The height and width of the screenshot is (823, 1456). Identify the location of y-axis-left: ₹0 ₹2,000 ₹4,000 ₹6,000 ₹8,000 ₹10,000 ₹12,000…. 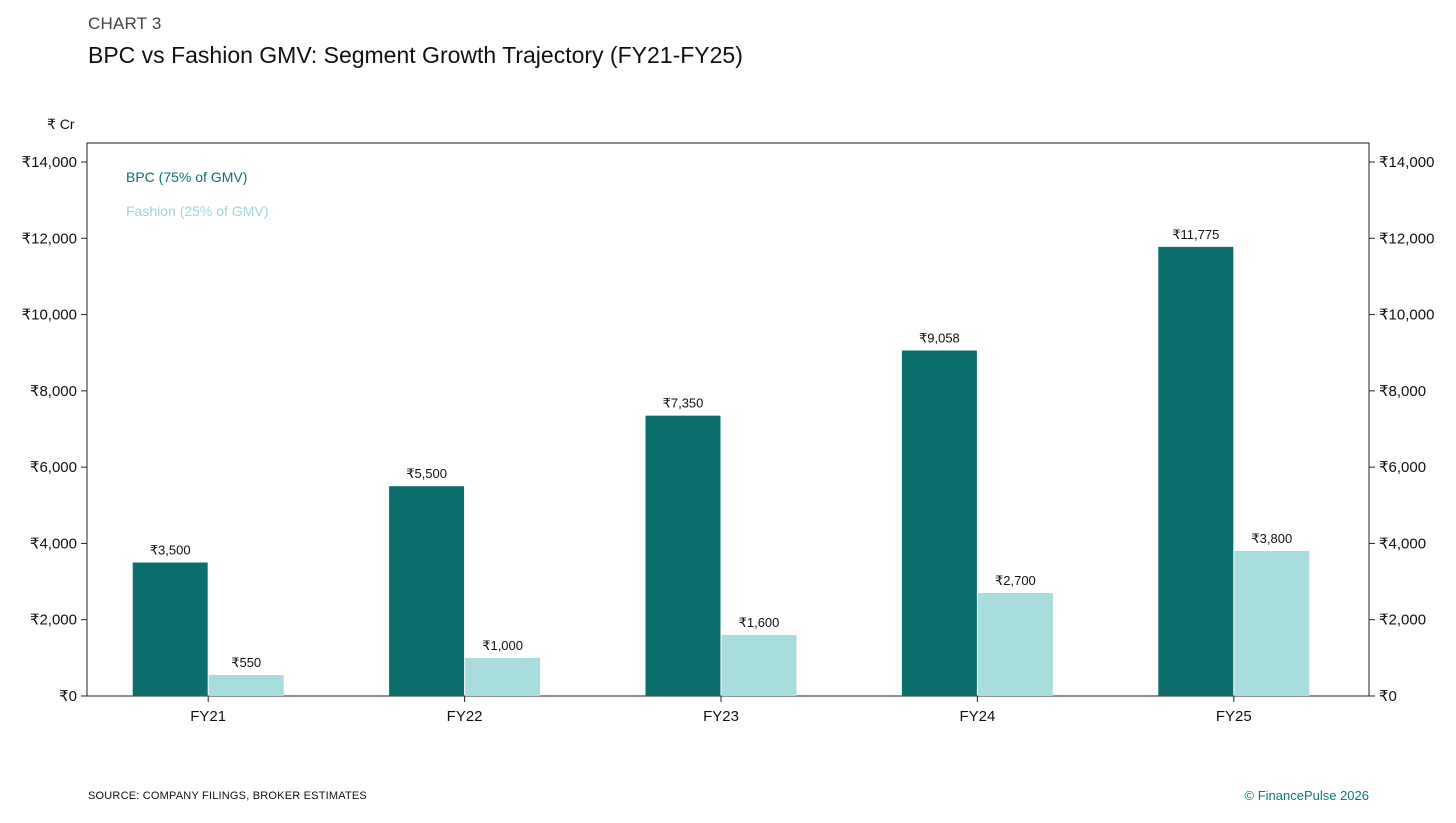
(54, 429).